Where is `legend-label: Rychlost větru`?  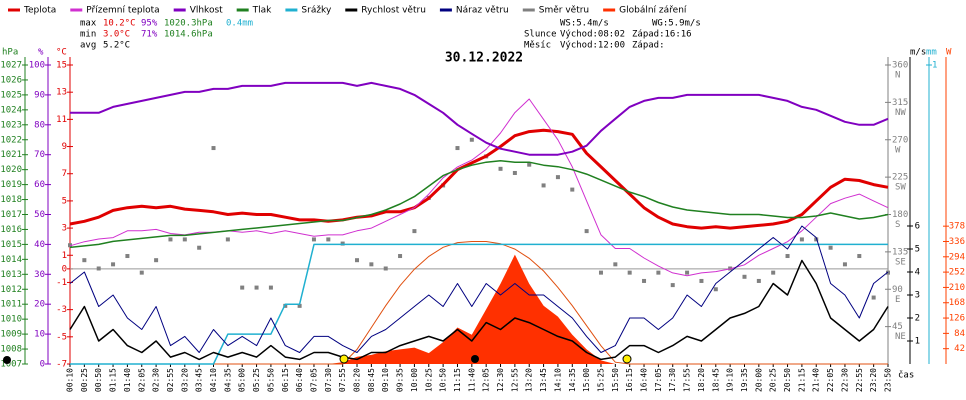 legend-label: Rychlost větru is located at coordinates (393, 11).